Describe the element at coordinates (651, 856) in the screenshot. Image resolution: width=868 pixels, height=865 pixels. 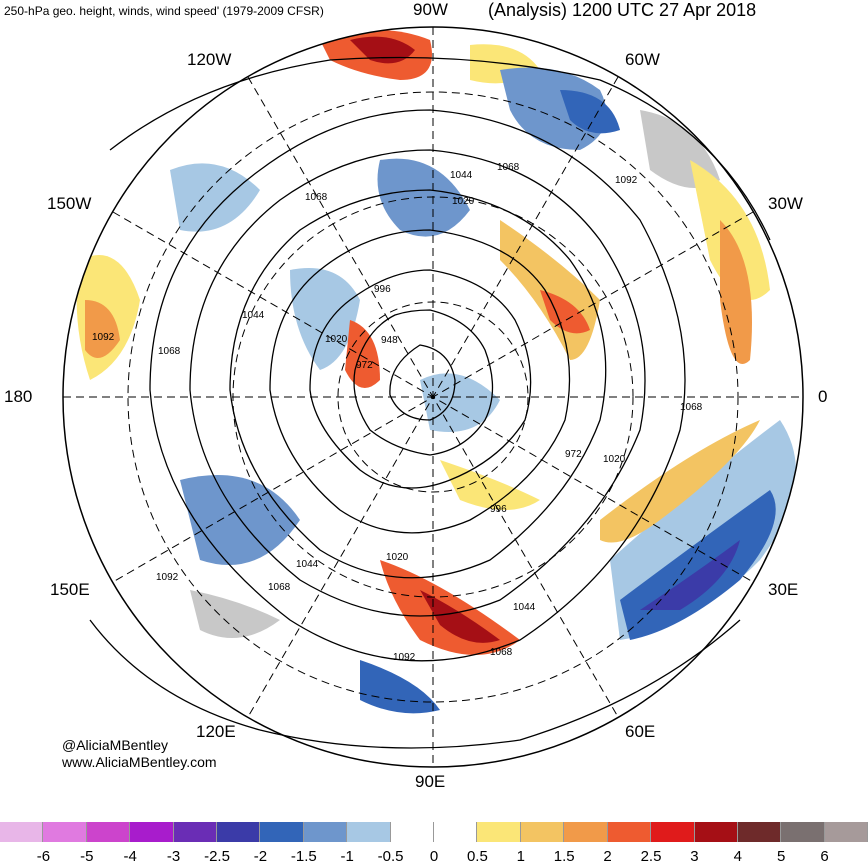
I see `colorbar-tick-label: 2.5` at that location.